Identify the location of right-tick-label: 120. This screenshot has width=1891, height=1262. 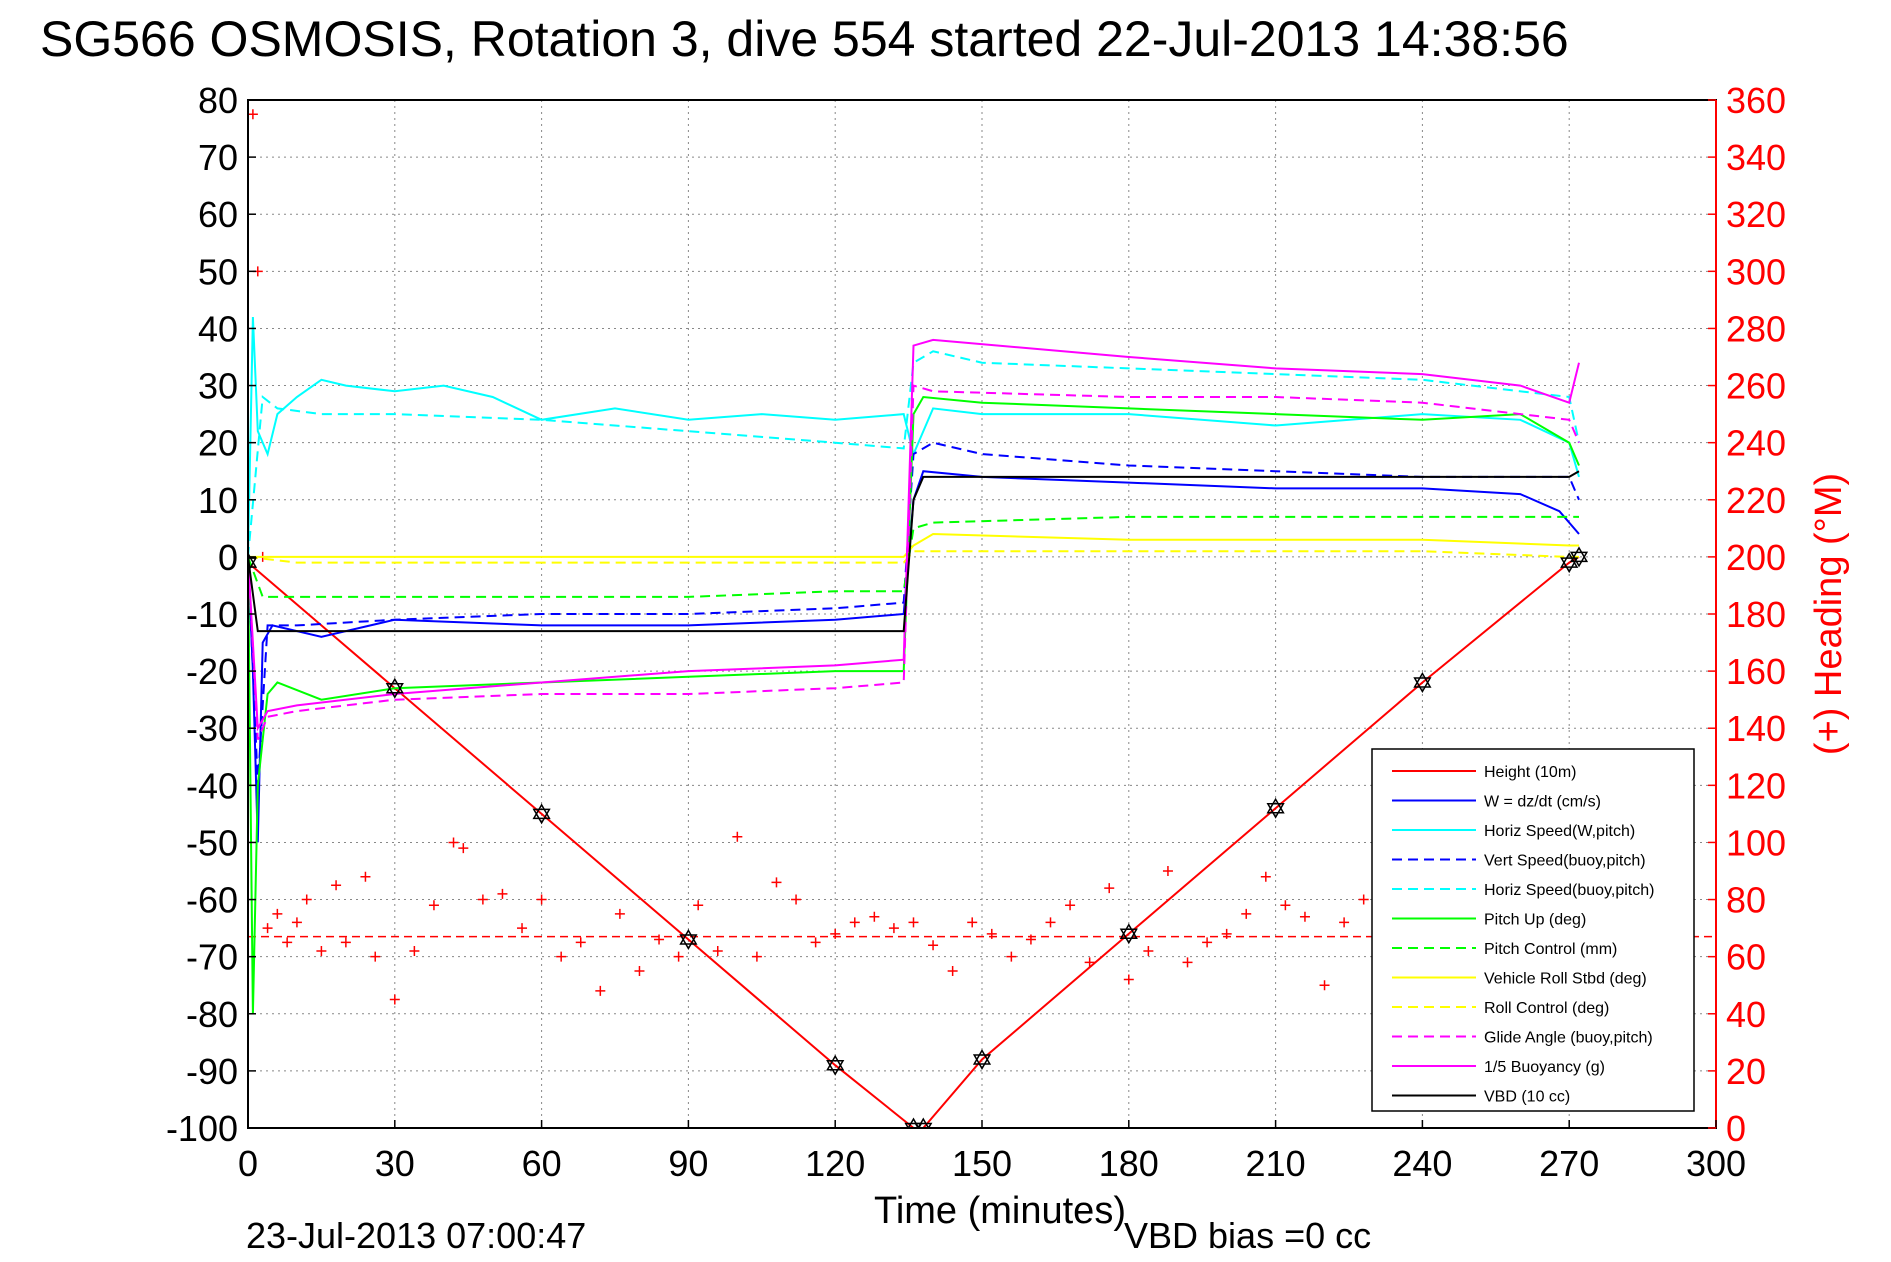
(1756, 785).